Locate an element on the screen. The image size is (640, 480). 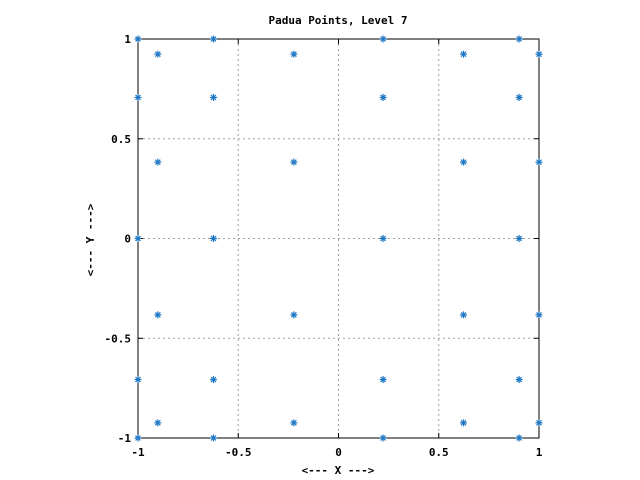
y-tick-label: 0 is located at coordinates (127, 239).